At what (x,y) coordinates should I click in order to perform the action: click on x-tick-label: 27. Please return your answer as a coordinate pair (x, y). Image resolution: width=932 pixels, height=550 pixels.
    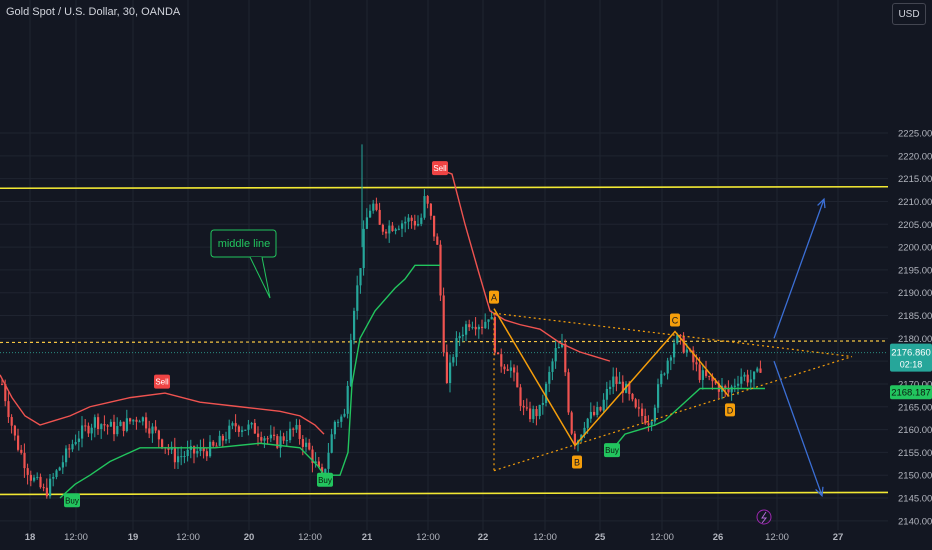
    Looking at the image, I should click on (838, 537).